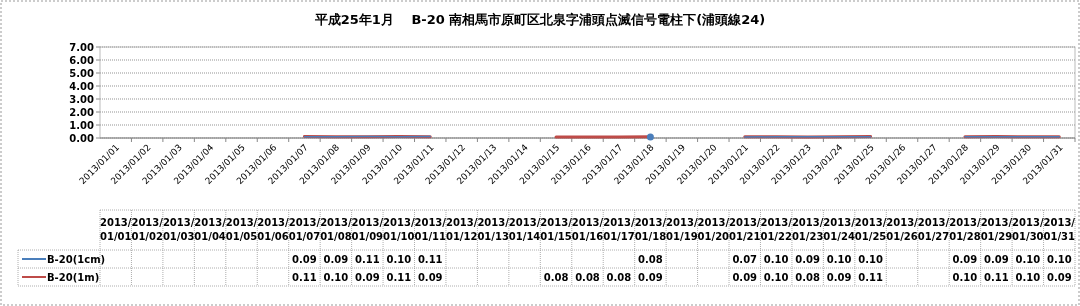 This screenshot has width=1080, height=306. What do you see at coordinates (73, 277) in the screenshot?
I see `legend-label: B-20(1m)` at bounding box center [73, 277].